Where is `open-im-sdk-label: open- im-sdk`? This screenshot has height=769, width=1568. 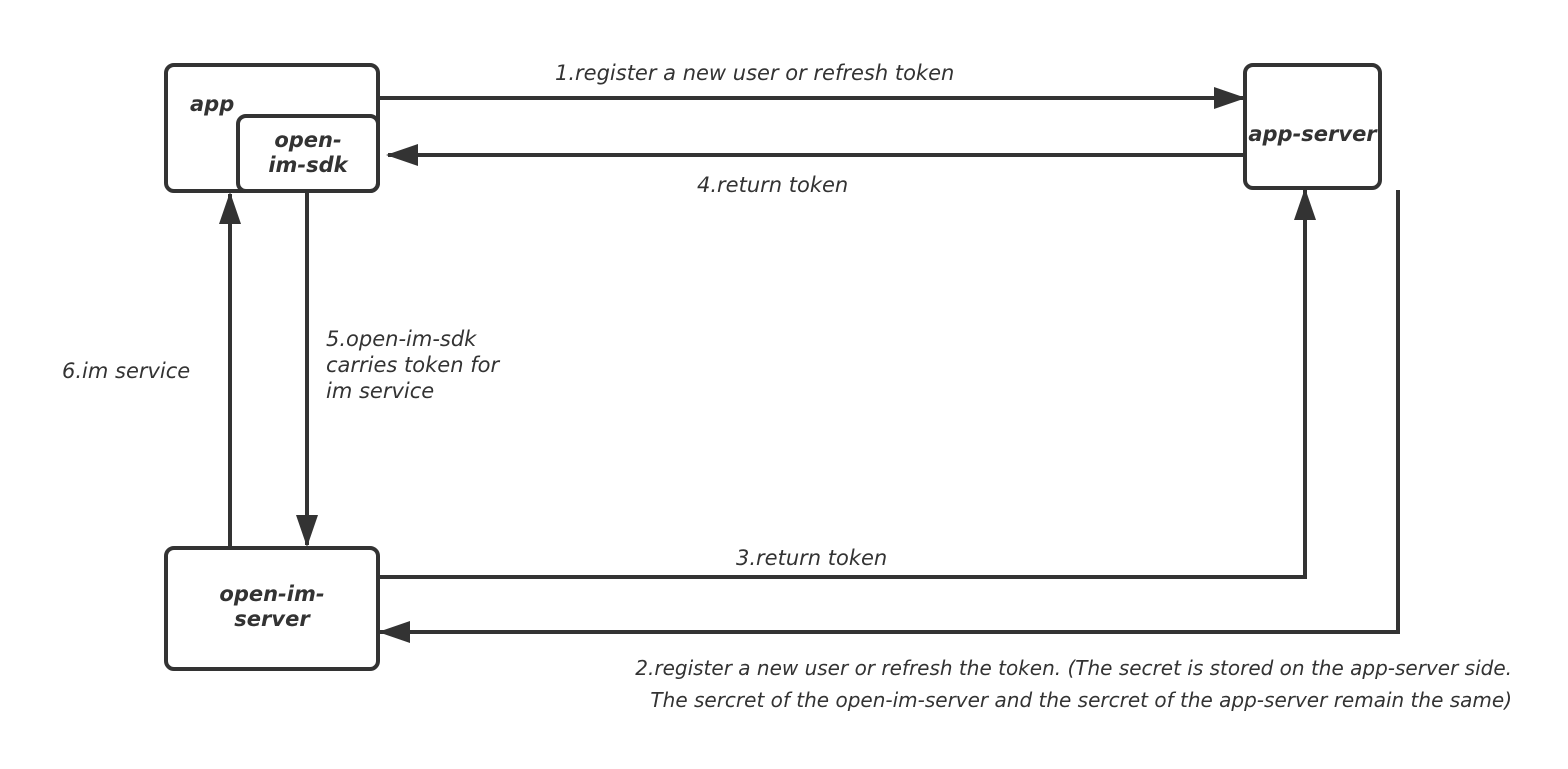
open-im-sdk-label: open- im-sdk is located at coordinates (308, 153).